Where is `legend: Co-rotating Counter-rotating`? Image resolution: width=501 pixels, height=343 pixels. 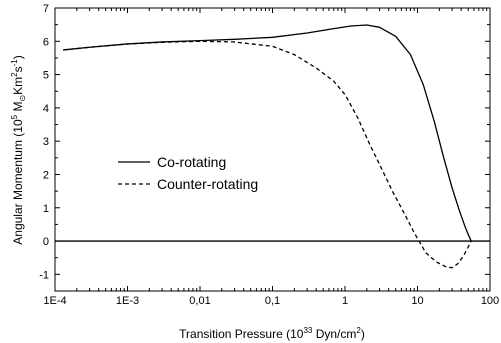
legend: Co-rotating Counter-rotating is located at coordinates (188, 173).